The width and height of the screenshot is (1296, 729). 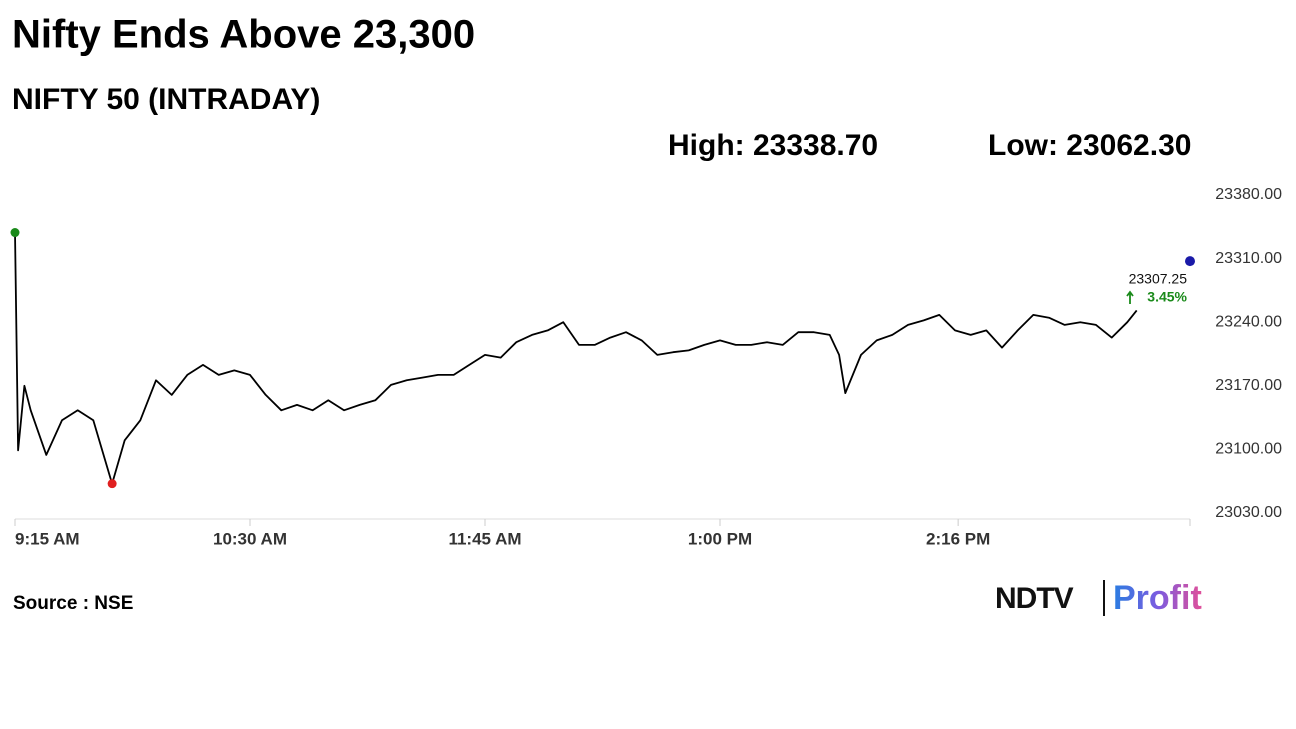 What do you see at coordinates (250, 538) in the screenshot?
I see `x-tick-label: 10:30 AM` at bounding box center [250, 538].